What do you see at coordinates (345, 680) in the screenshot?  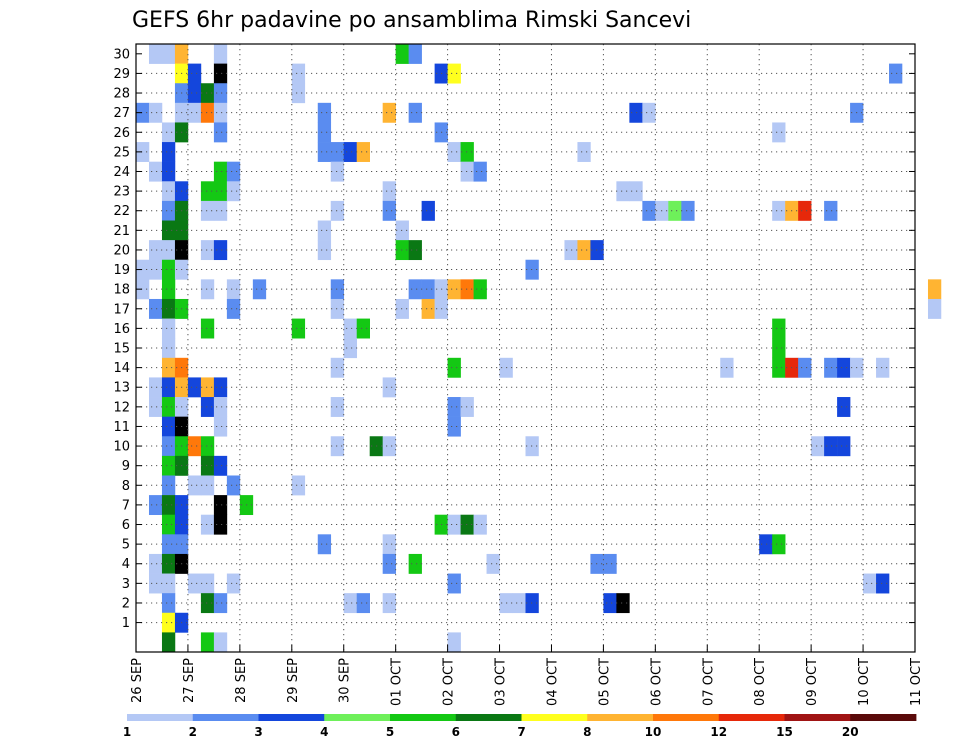 I see `x-tick-label: 30 SEP` at bounding box center [345, 680].